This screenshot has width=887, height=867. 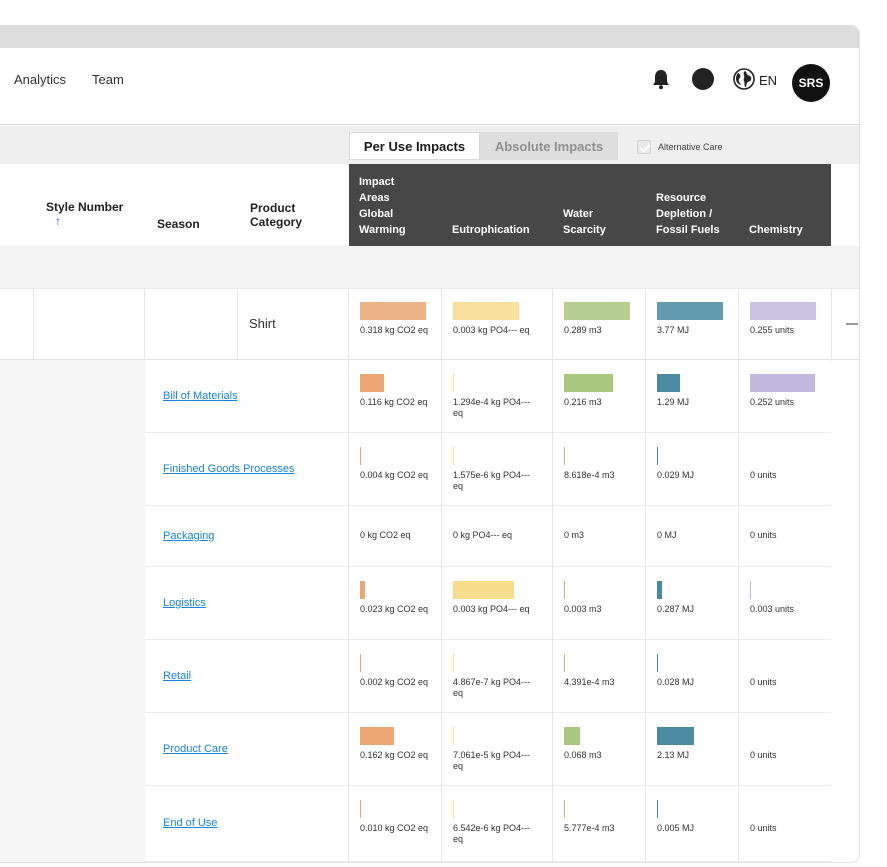 I want to click on impact-value: 0 m3, so click(x=574, y=535).